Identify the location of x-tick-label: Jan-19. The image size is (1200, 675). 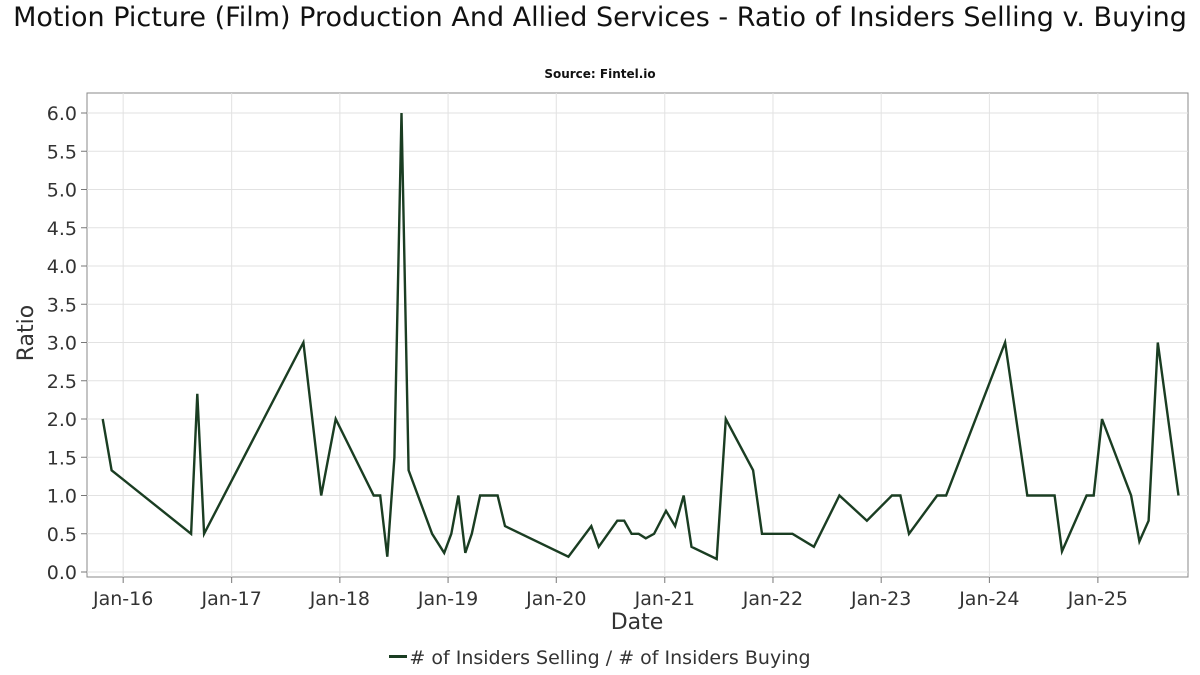
(447, 599).